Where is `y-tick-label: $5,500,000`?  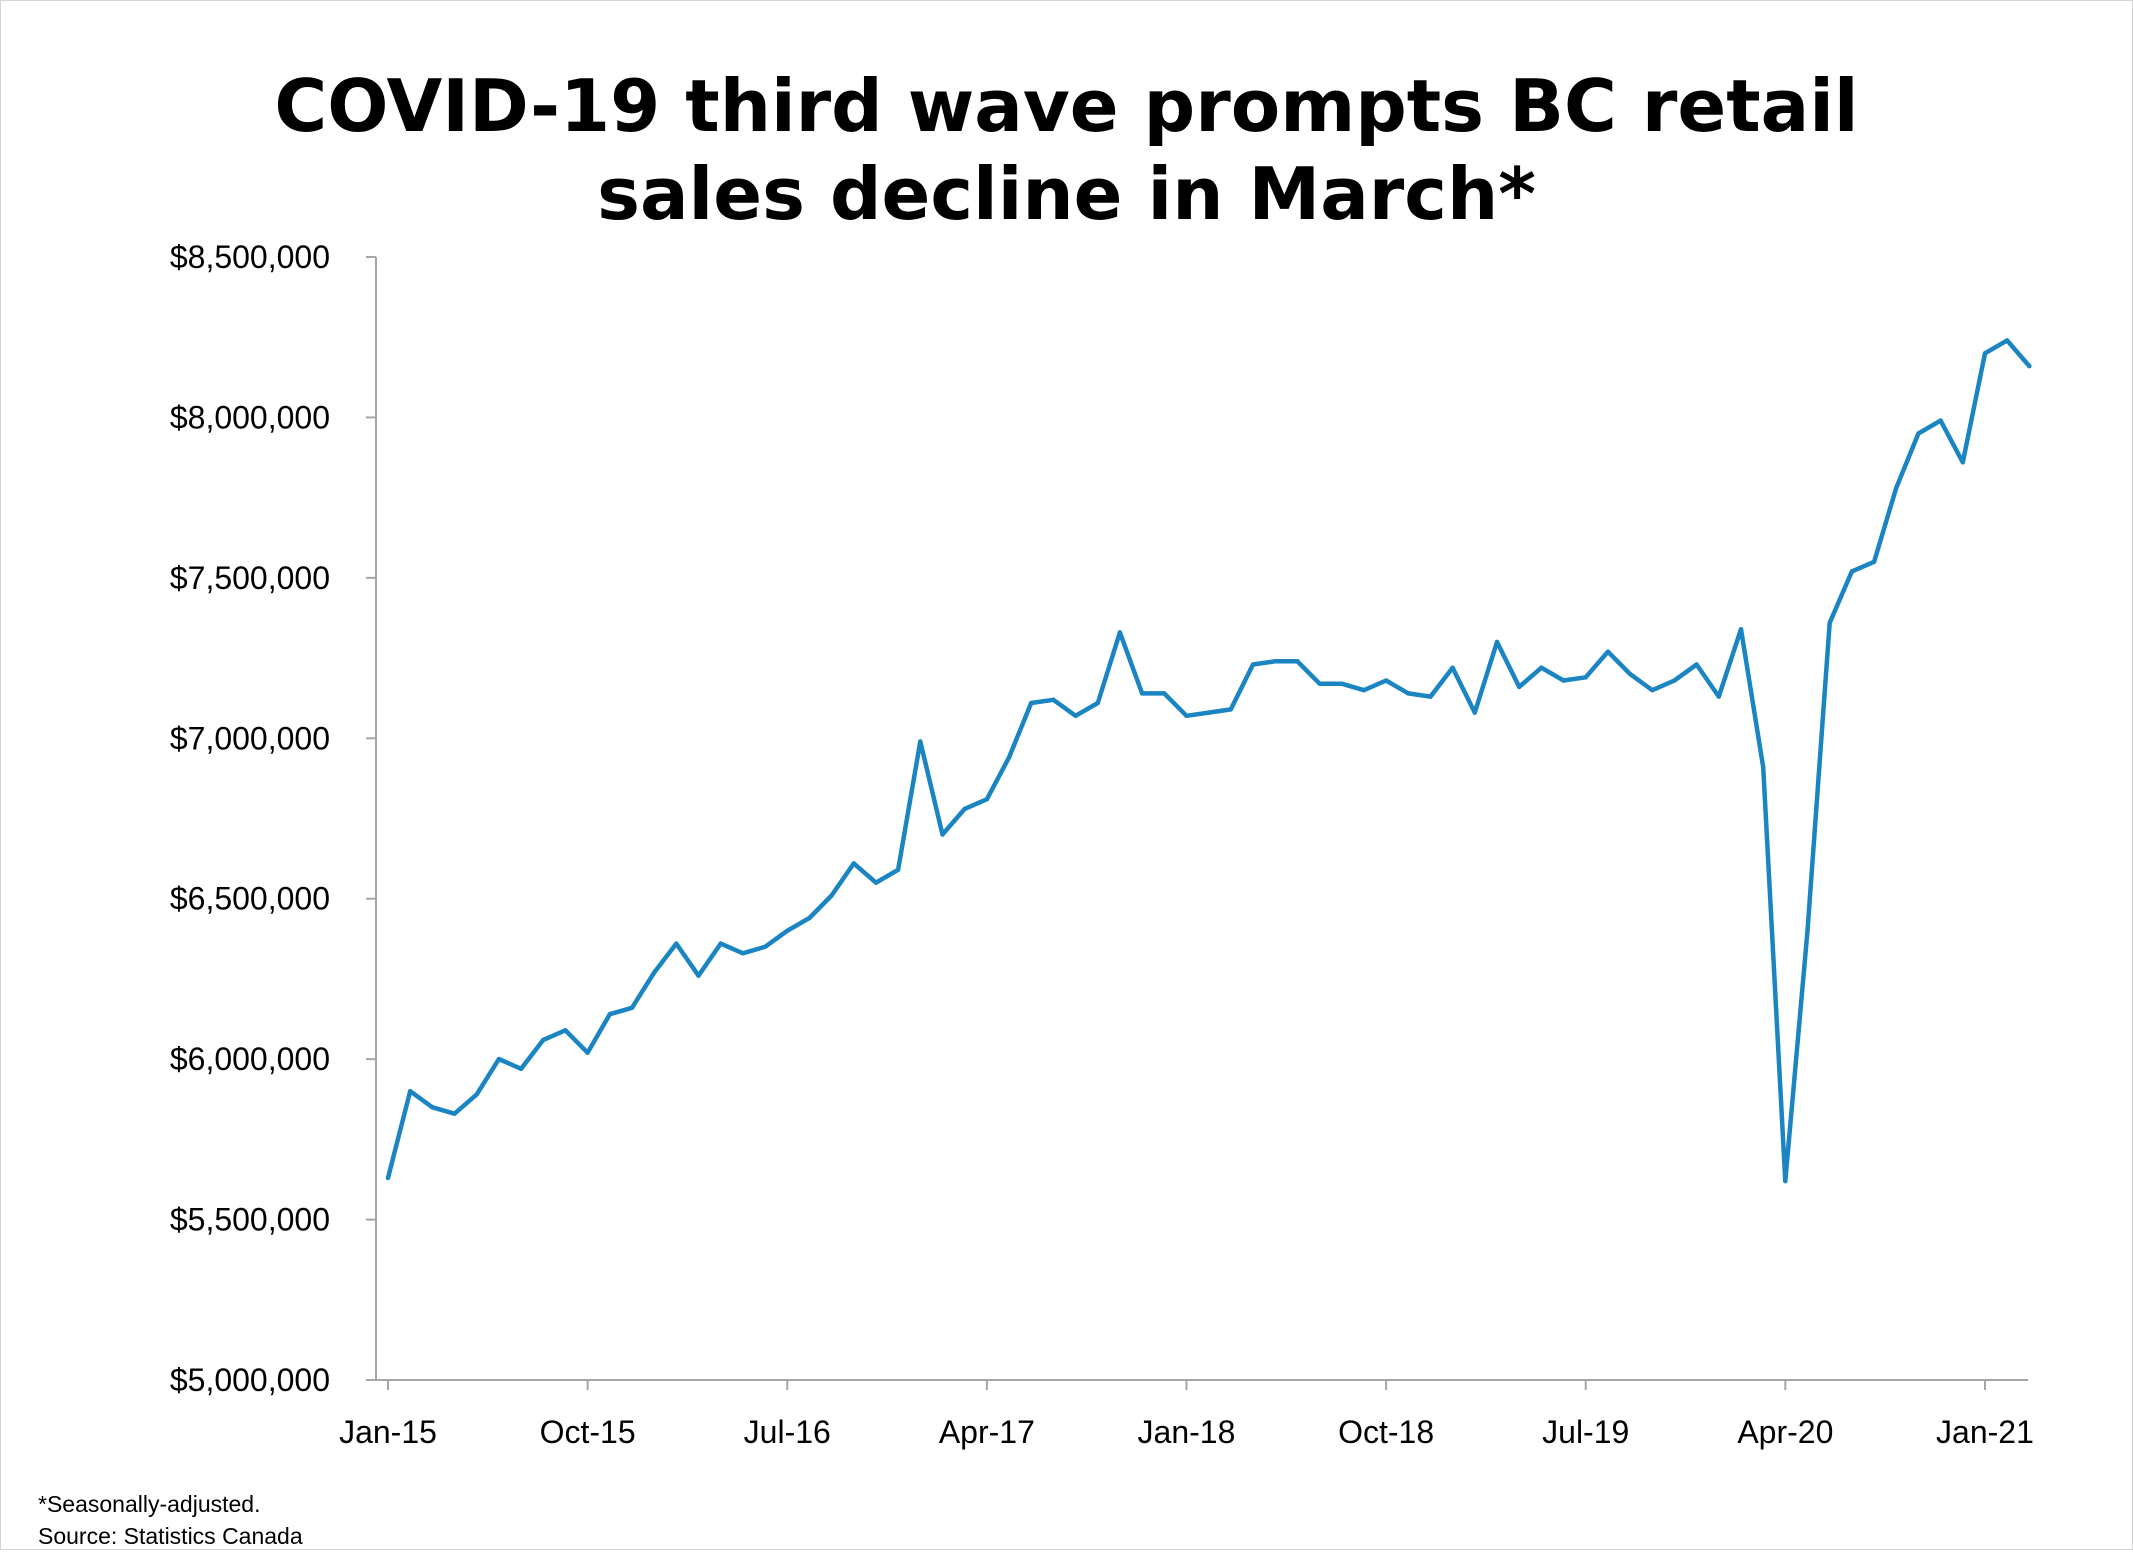
y-tick-label: $5,500,000 is located at coordinates (250, 1220).